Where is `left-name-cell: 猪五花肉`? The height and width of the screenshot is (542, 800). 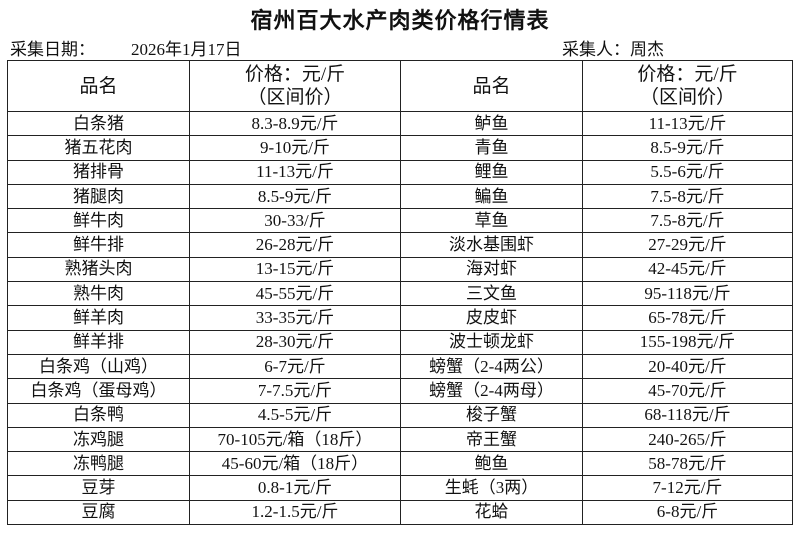 left-name-cell: 猪五花肉 is located at coordinates (98, 148).